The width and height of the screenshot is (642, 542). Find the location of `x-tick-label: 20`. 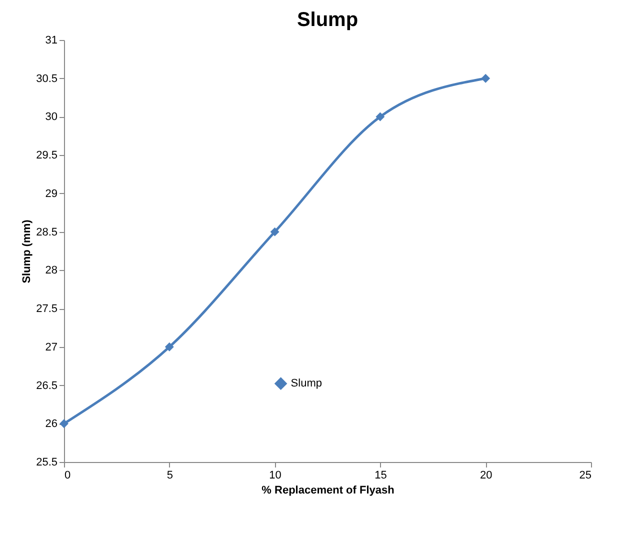

x-tick-label: 20 is located at coordinates (486, 476).